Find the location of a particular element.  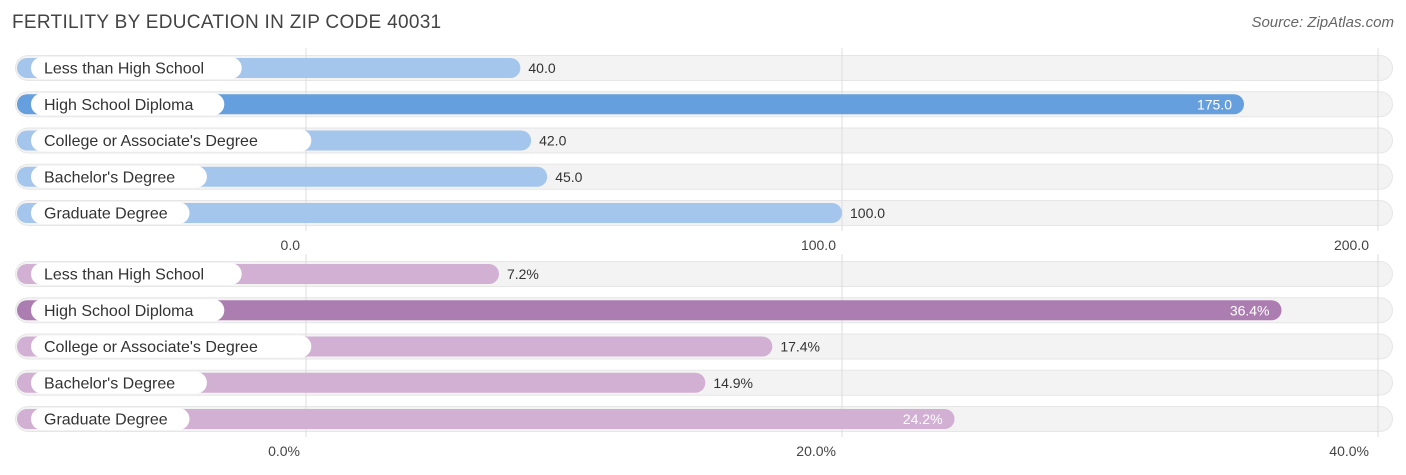

value-label: 175.0 is located at coordinates (1214, 104).